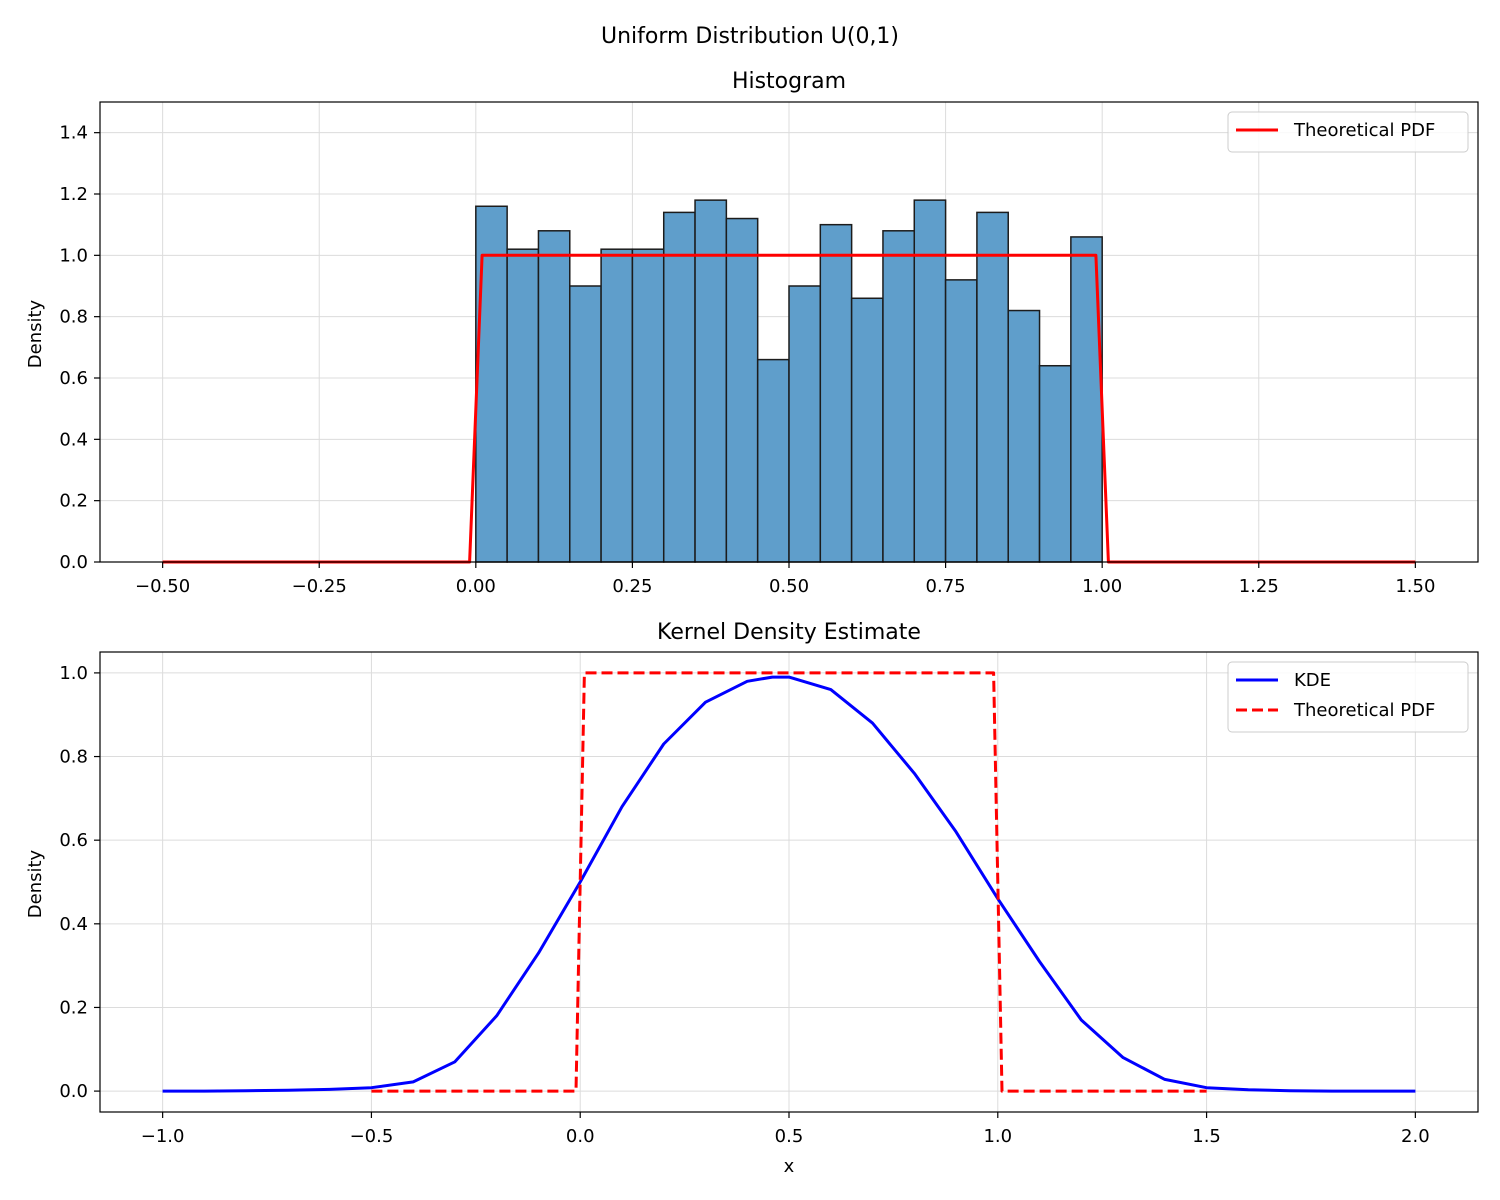  I want to click on kde-title: Kernel Density Estimate, so click(789, 632).